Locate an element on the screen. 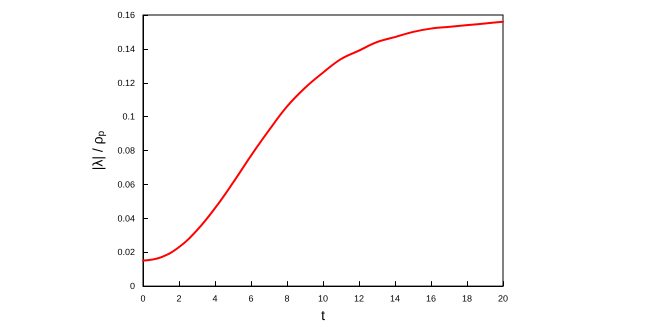 Image resolution: width=654 pixels, height=327 pixels. y-tick-label: 0.02 is located at coordinates (126, 252).